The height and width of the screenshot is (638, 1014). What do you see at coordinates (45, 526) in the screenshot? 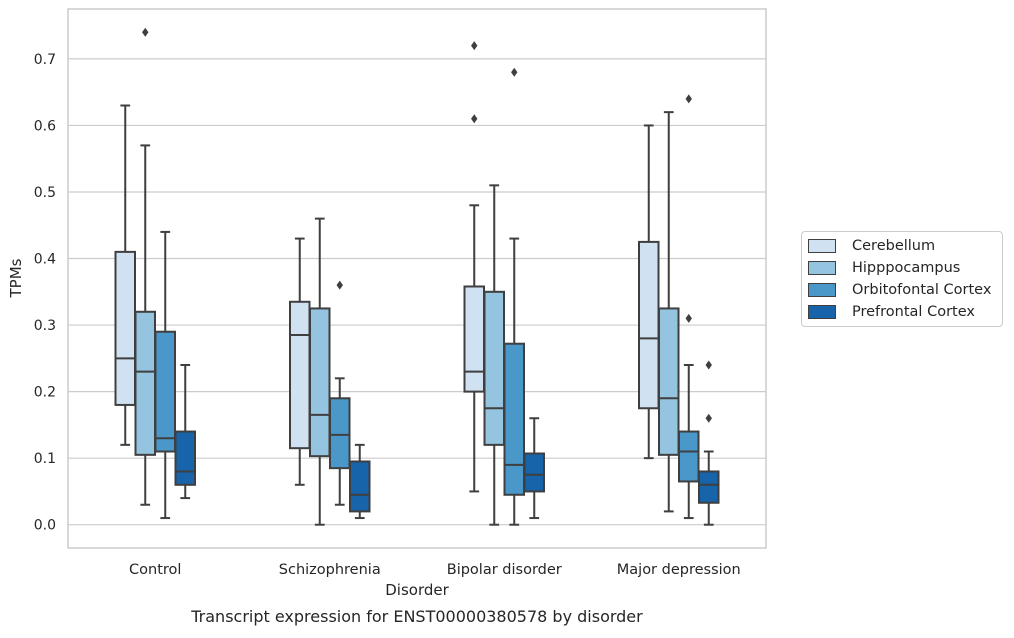
I see `y-tick-label: 0.0` at bounding box center [45, 526].